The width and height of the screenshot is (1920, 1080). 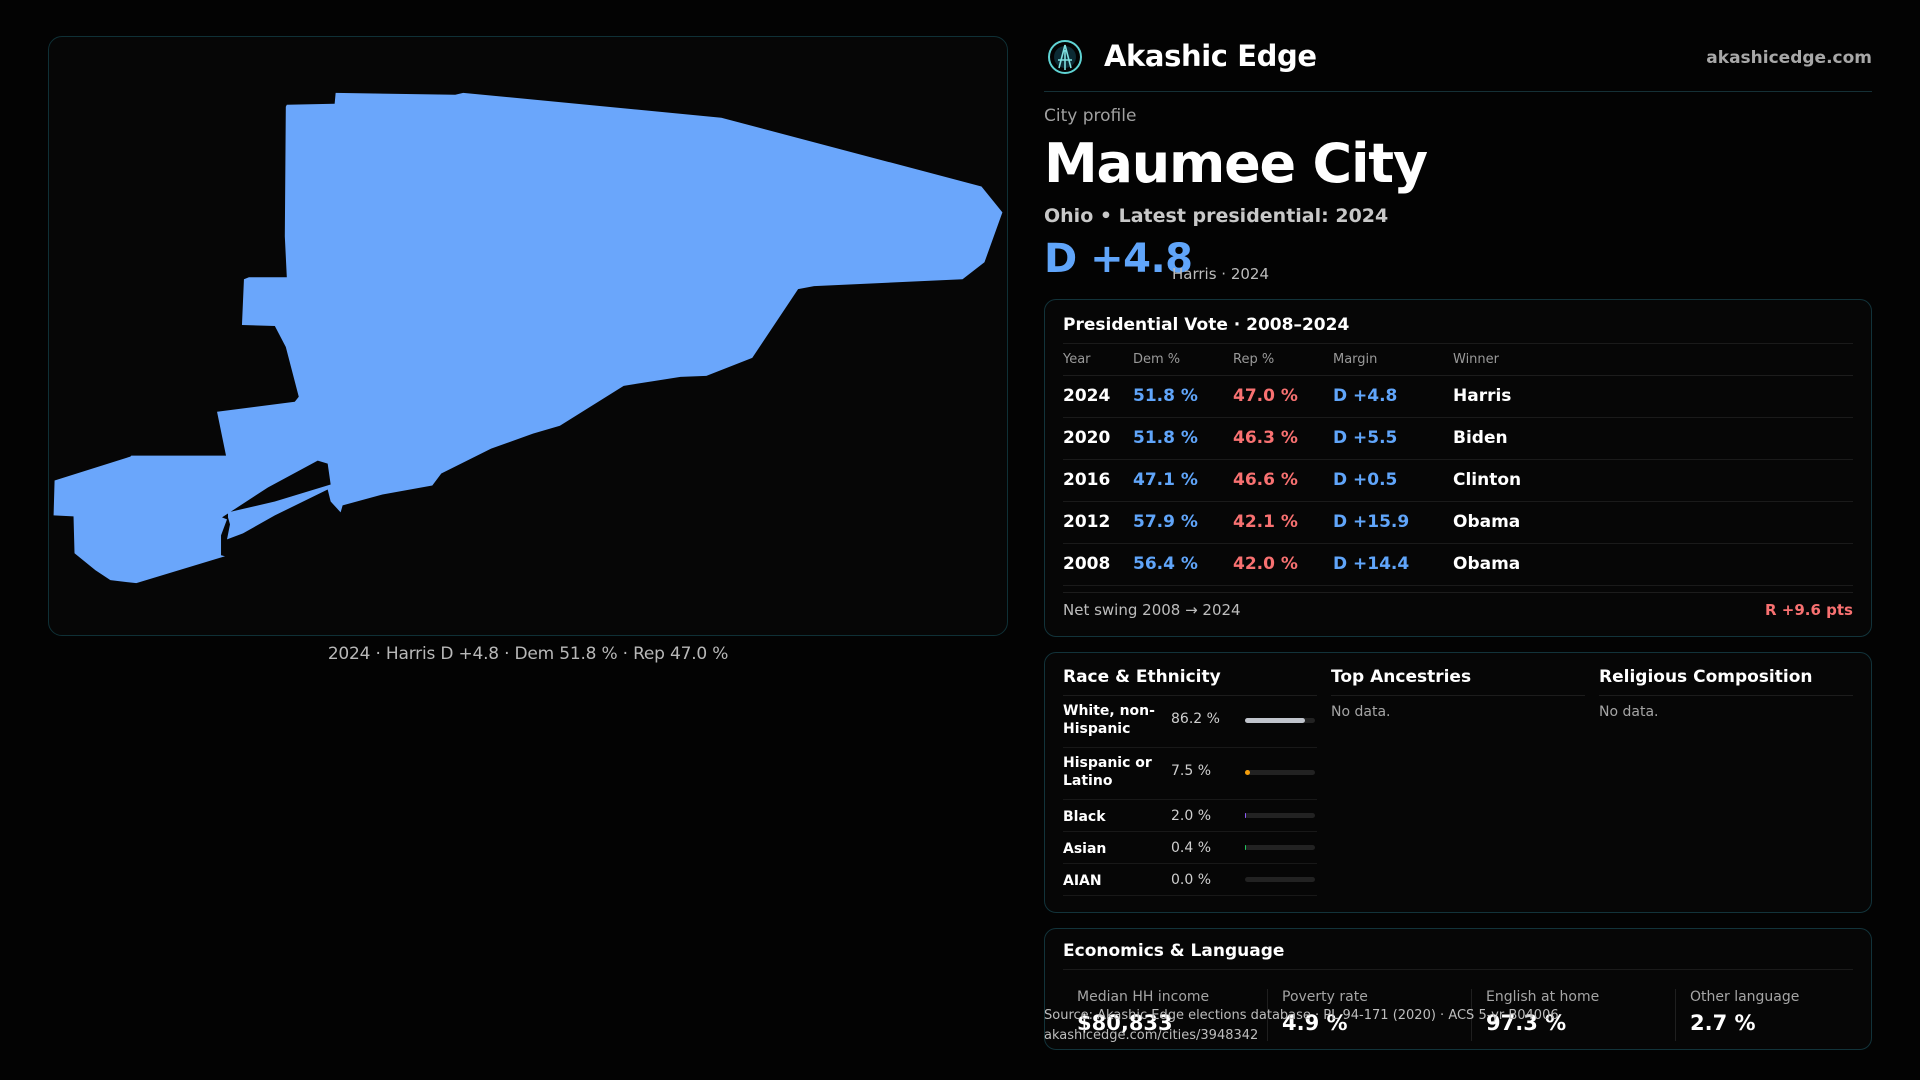 I want to click on stat-median-income: Median HH income $80,833, so click(x=1163, y=1015).